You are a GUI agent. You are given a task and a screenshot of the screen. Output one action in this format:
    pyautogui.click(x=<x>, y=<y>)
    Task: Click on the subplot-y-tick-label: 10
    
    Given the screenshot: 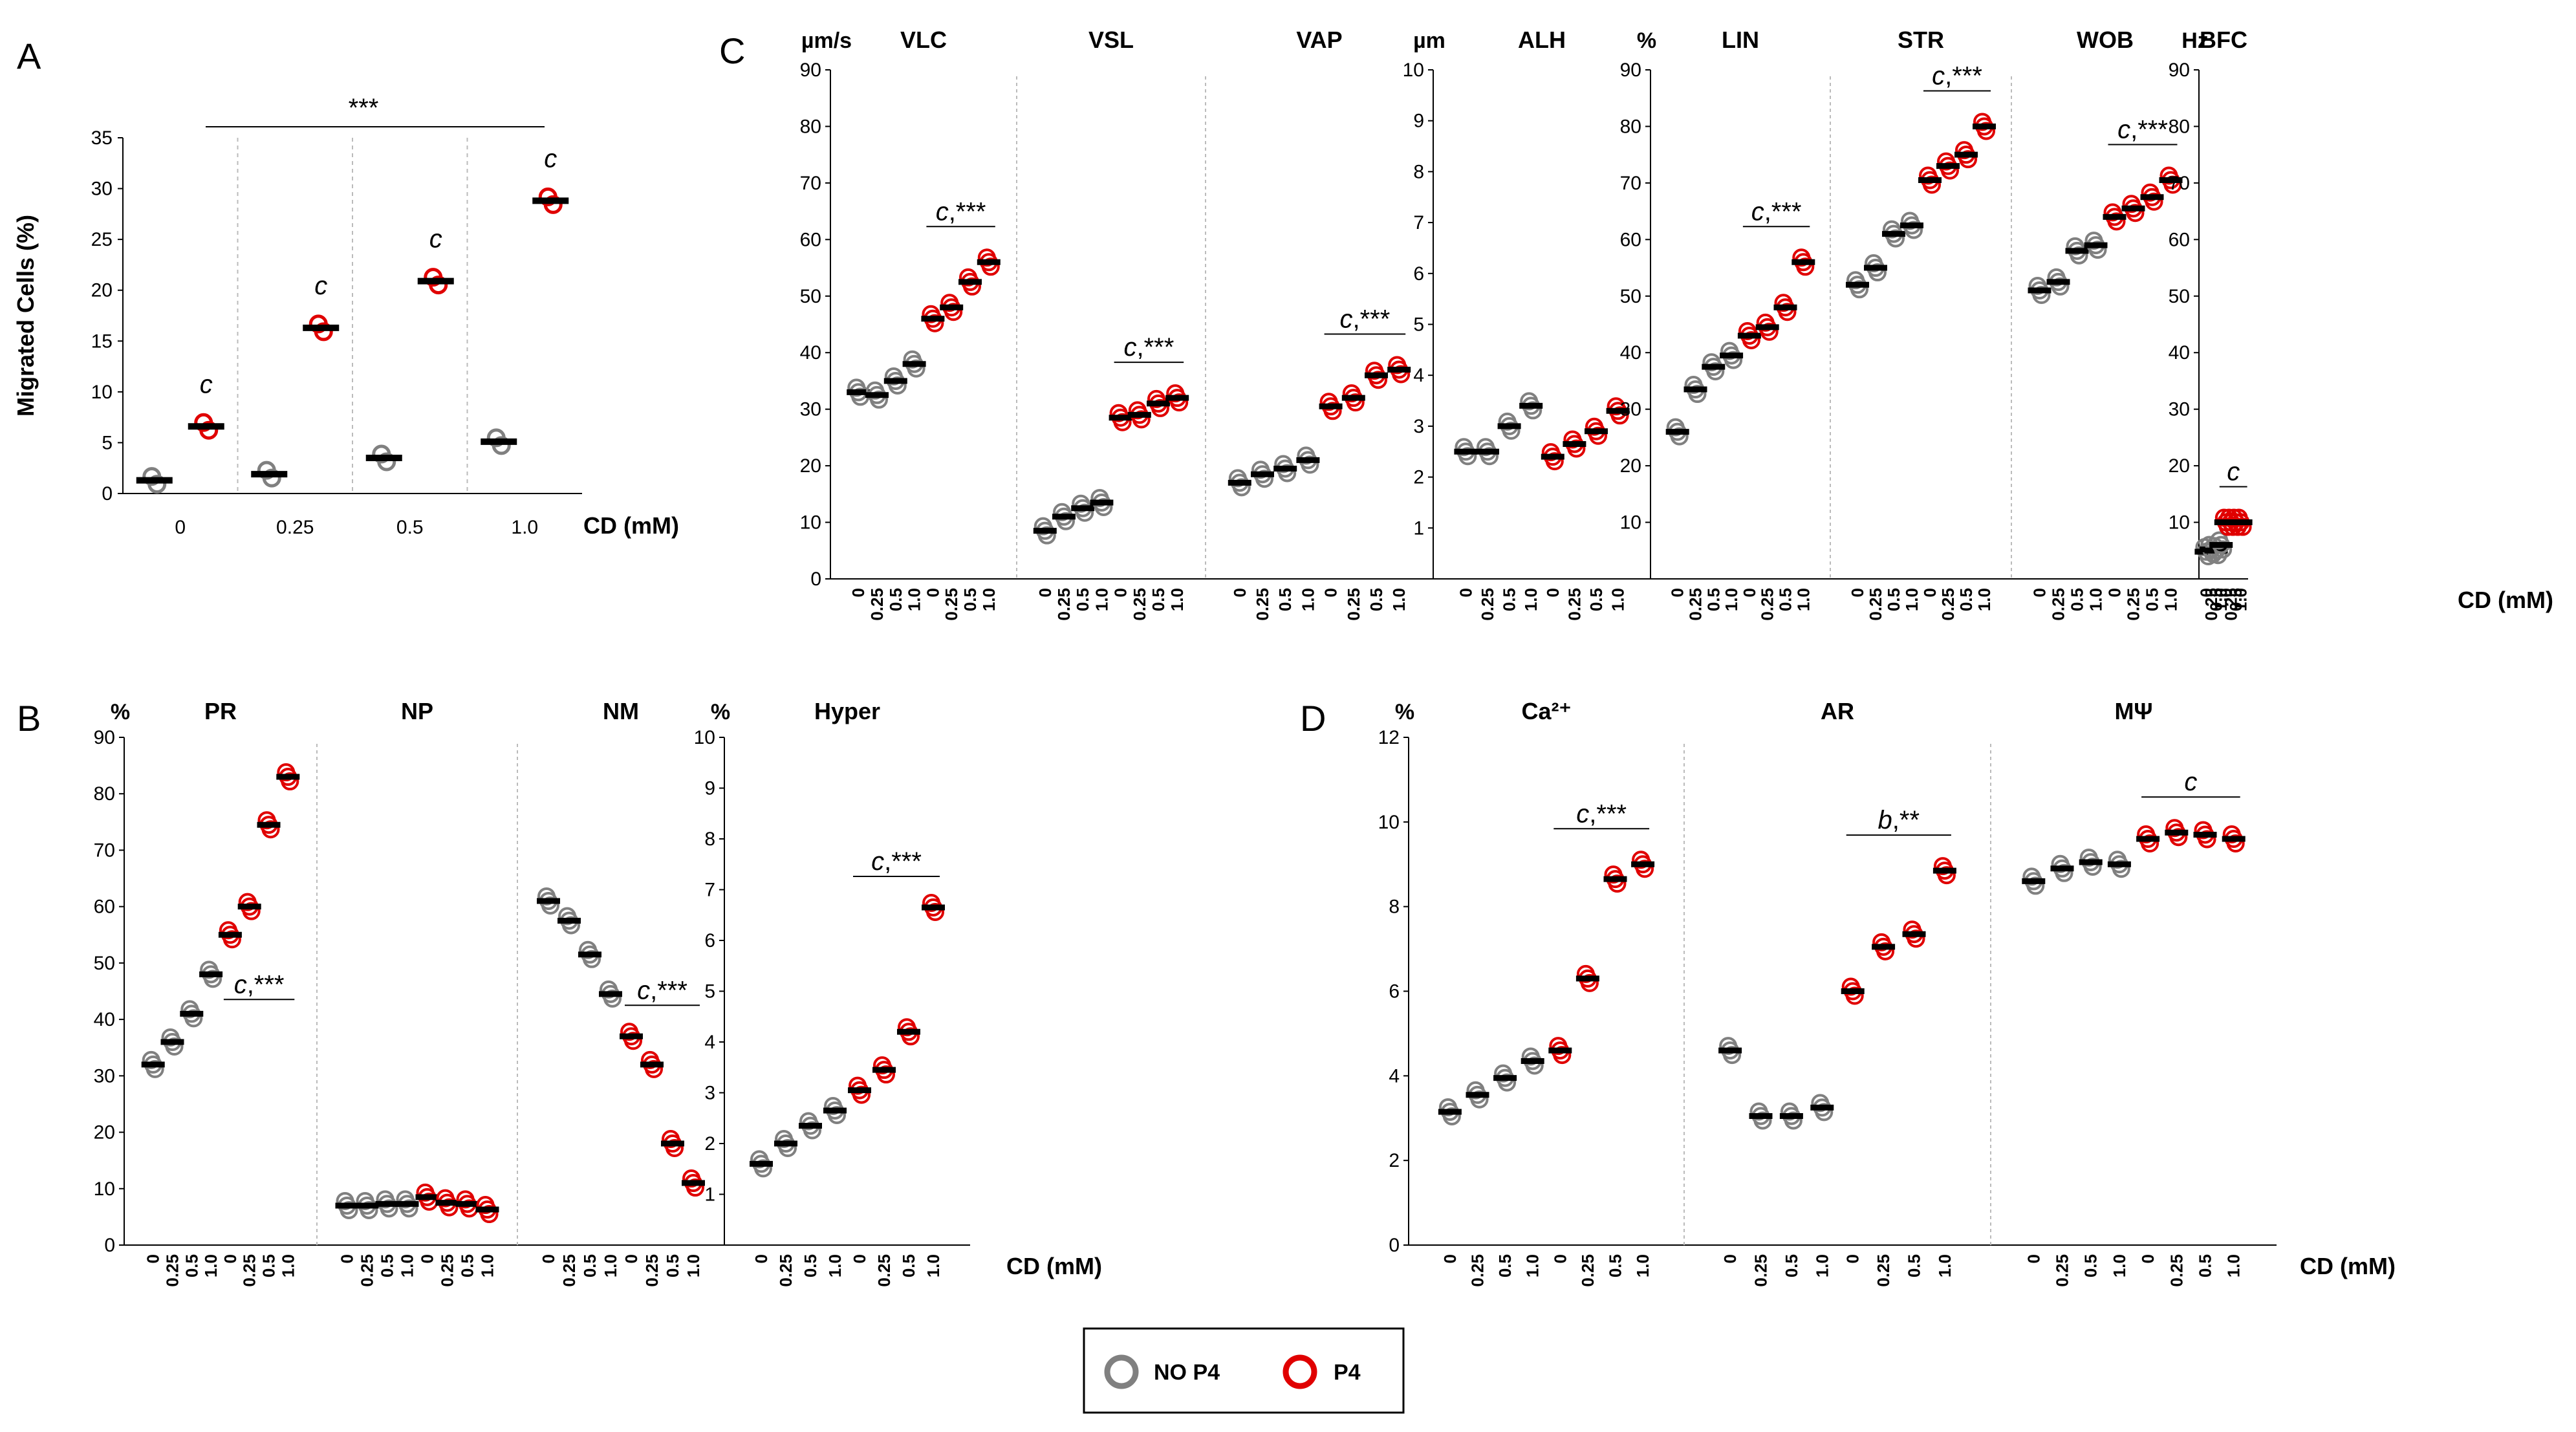 What is the action you would take?
    pyautogui.click(x=1389, y=823)
    